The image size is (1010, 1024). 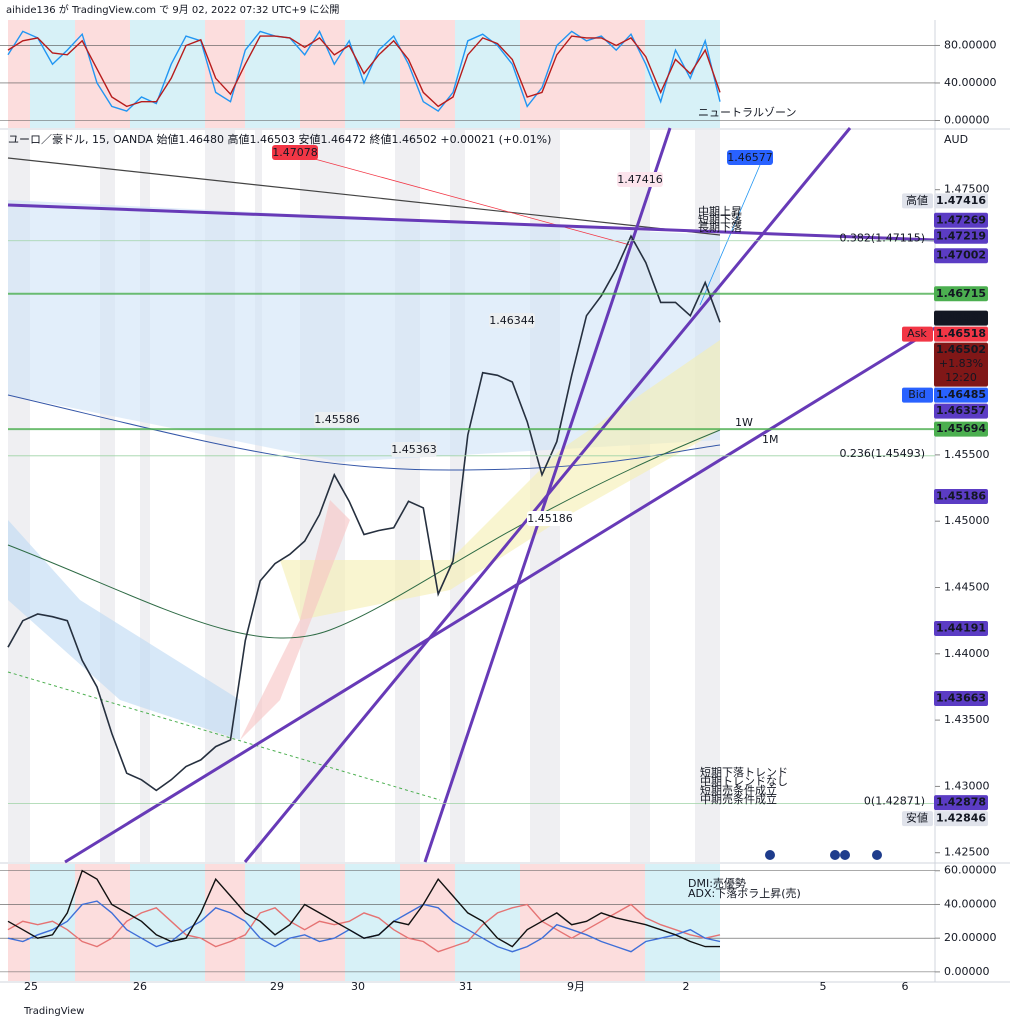 I want to click on note: ADX:下落ボラ上昇(売), so click(x=744, y=893).